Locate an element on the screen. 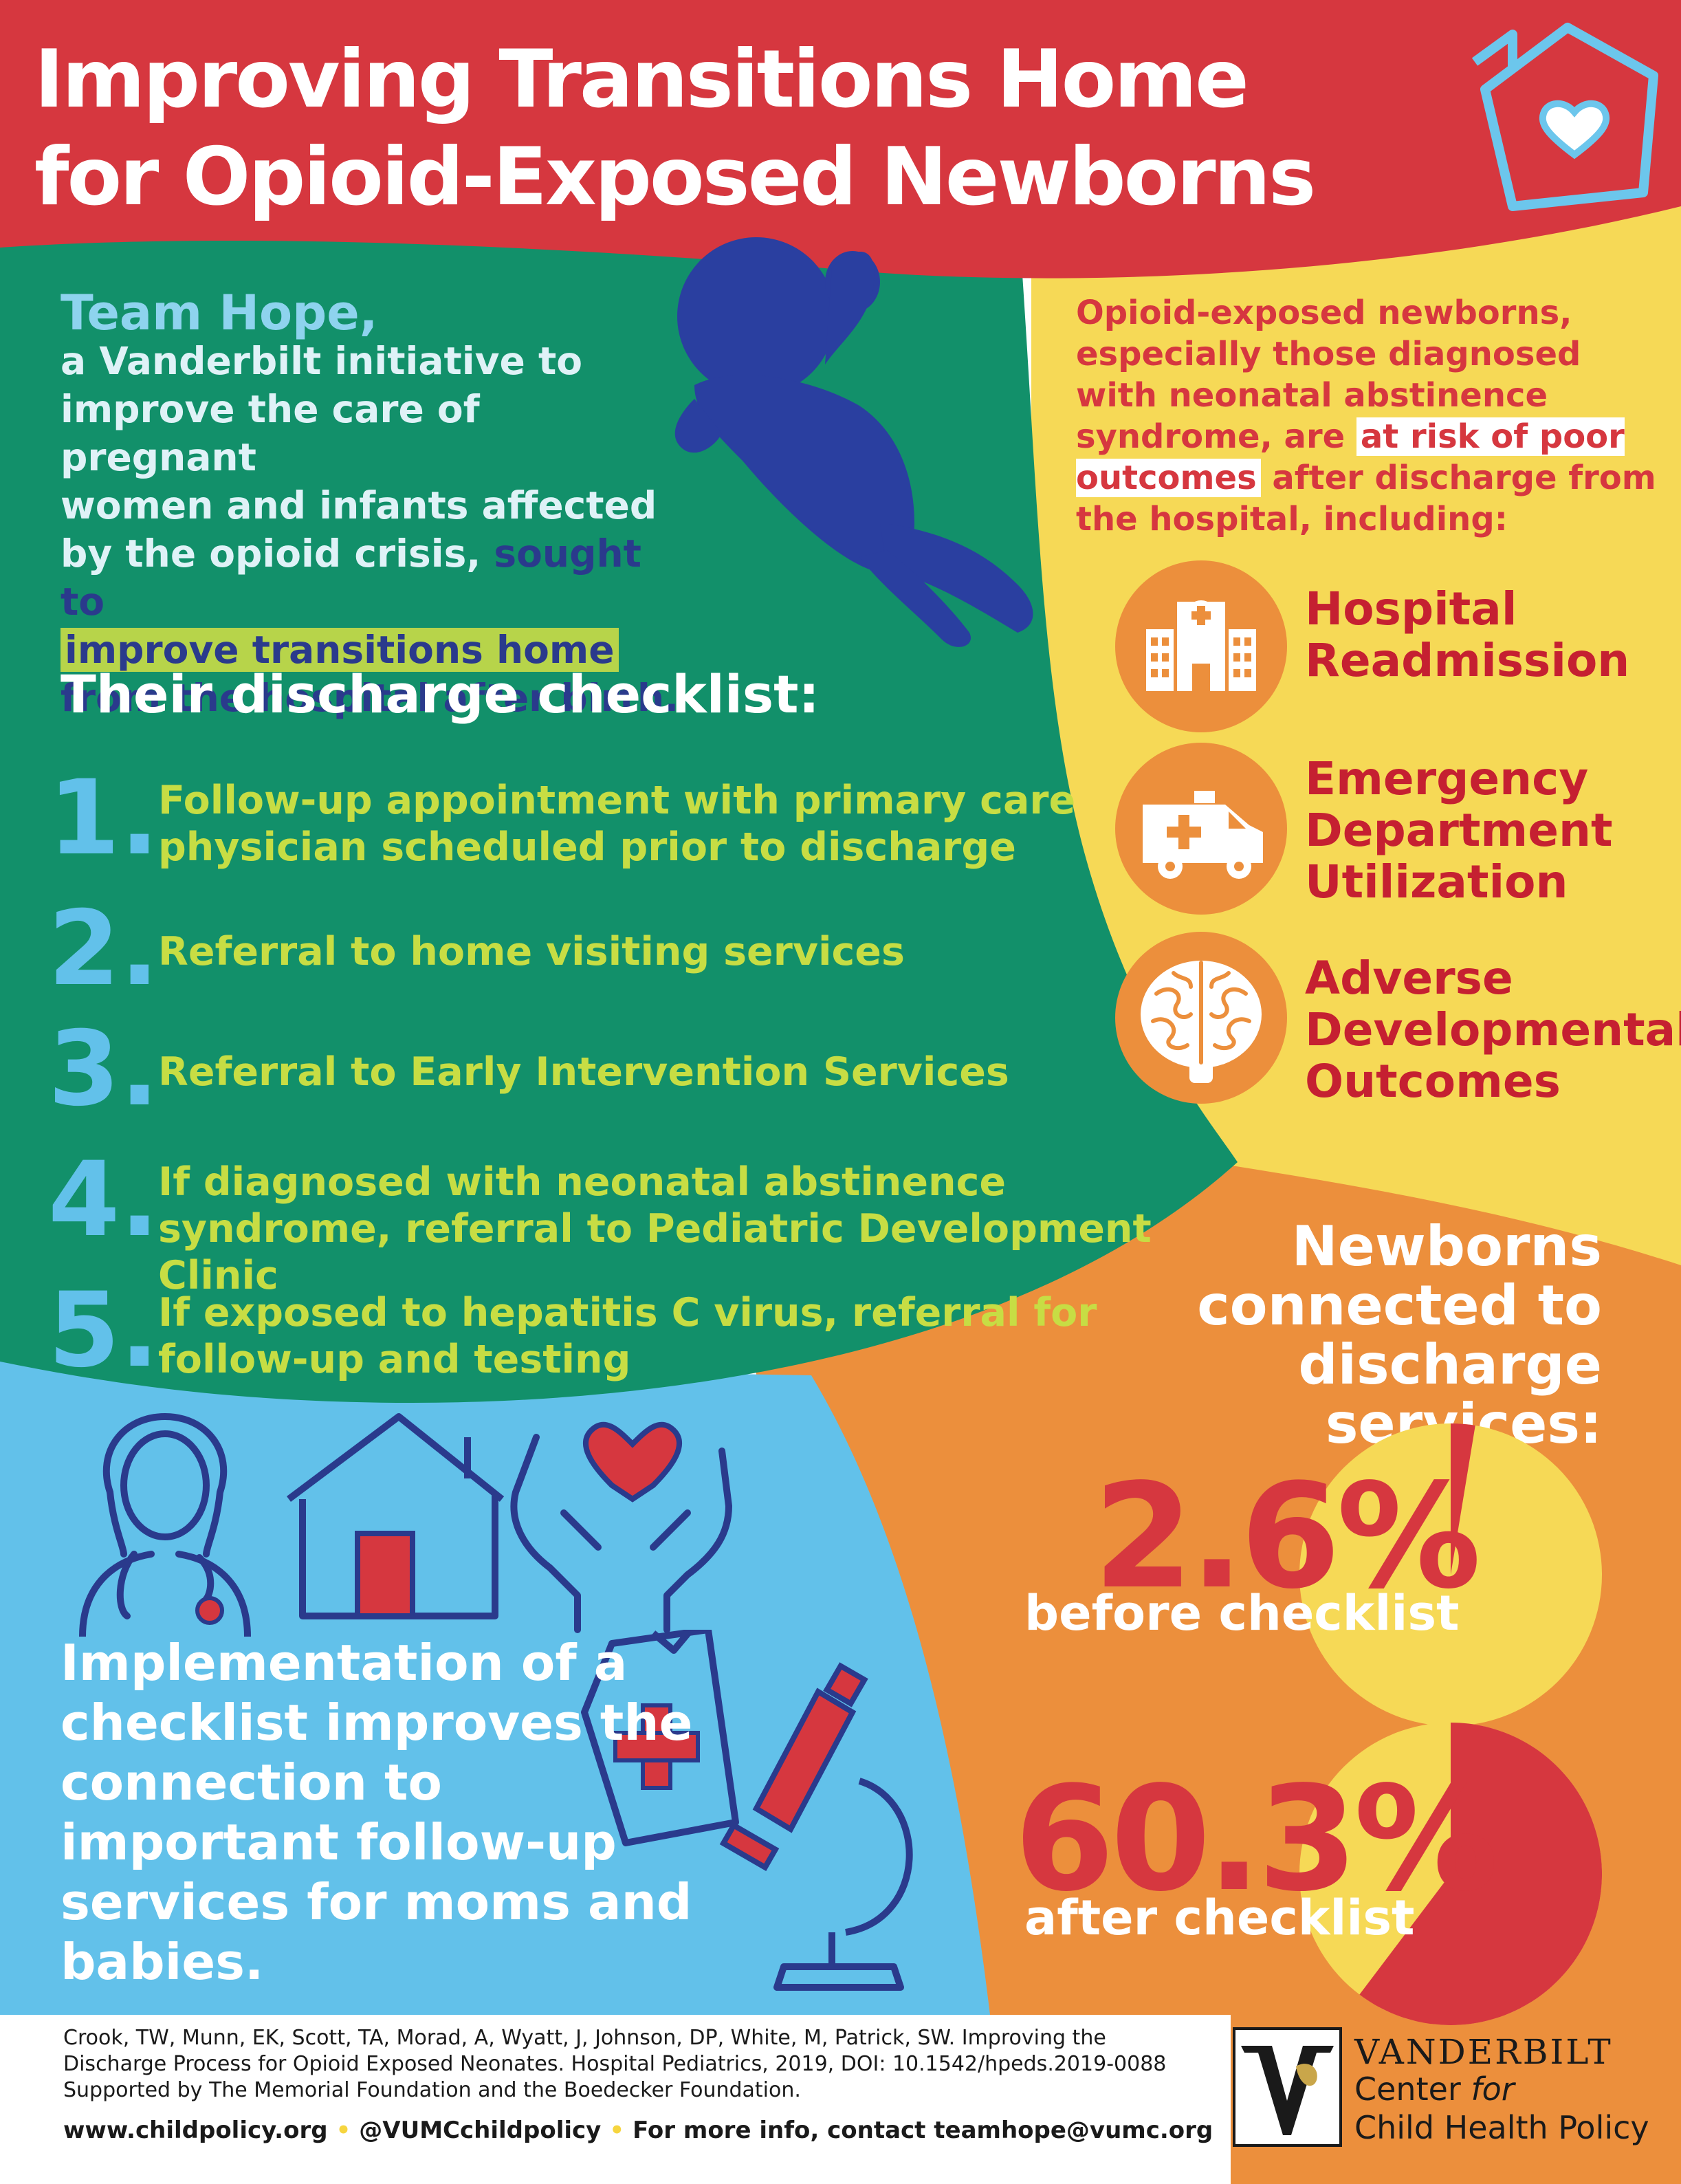 Image resolution: width=1681 pixels, height=2184 pixels. intro-line: a Vanderbilt initiative to is located at coordinates (322, 361).